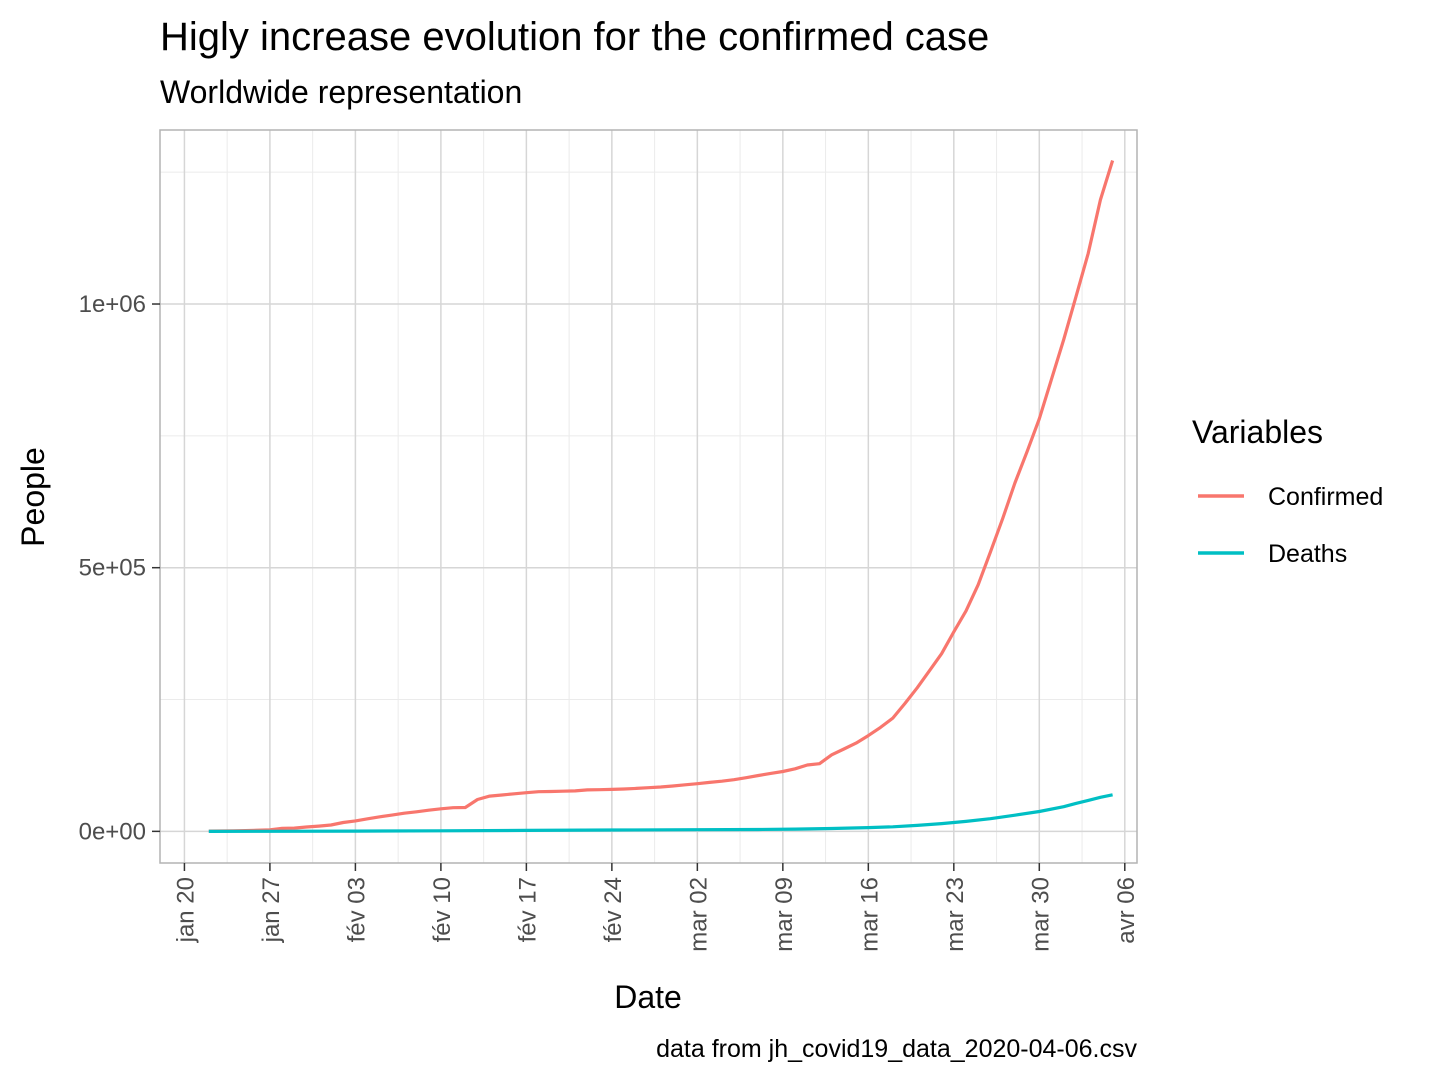  Describe the element at coordinates (1040, 914) in the screenshot. I see `x-tick-label: mar 30` at that location.